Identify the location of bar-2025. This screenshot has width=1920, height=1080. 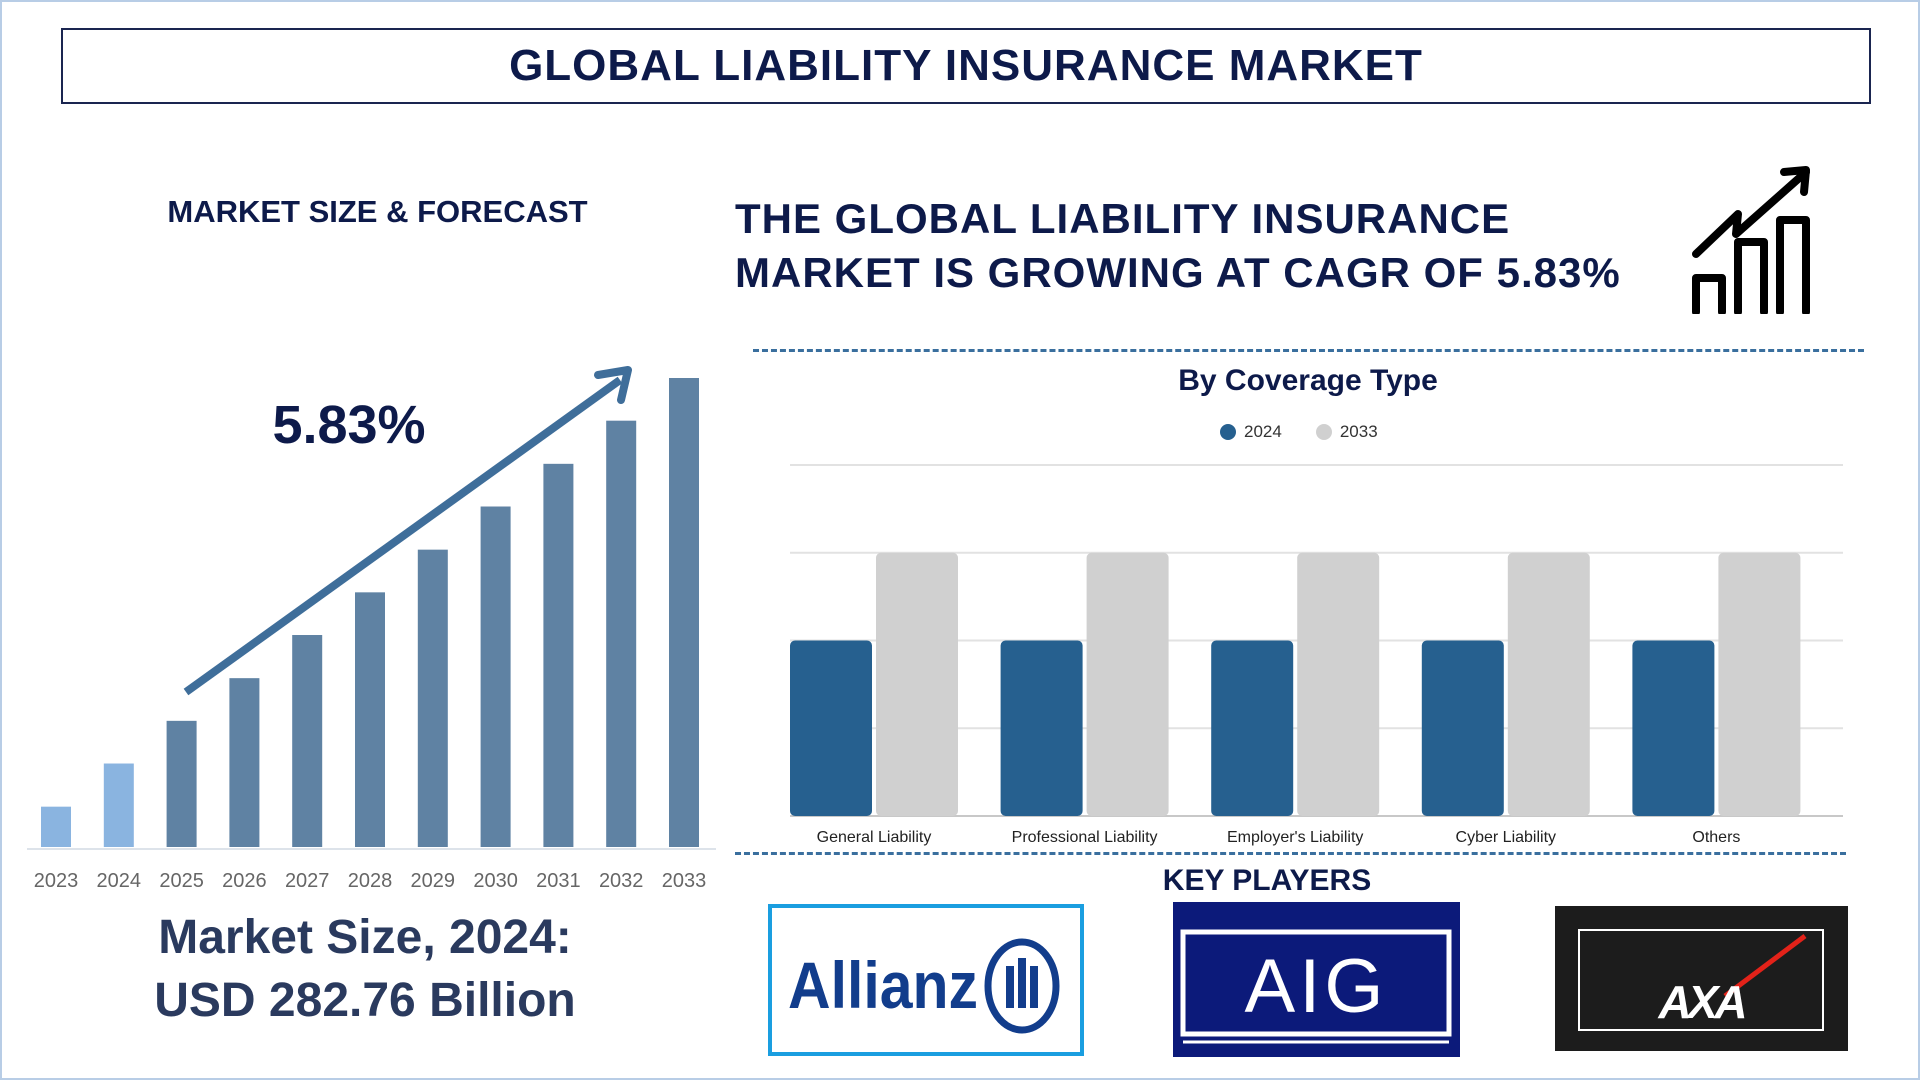
(181, 783).